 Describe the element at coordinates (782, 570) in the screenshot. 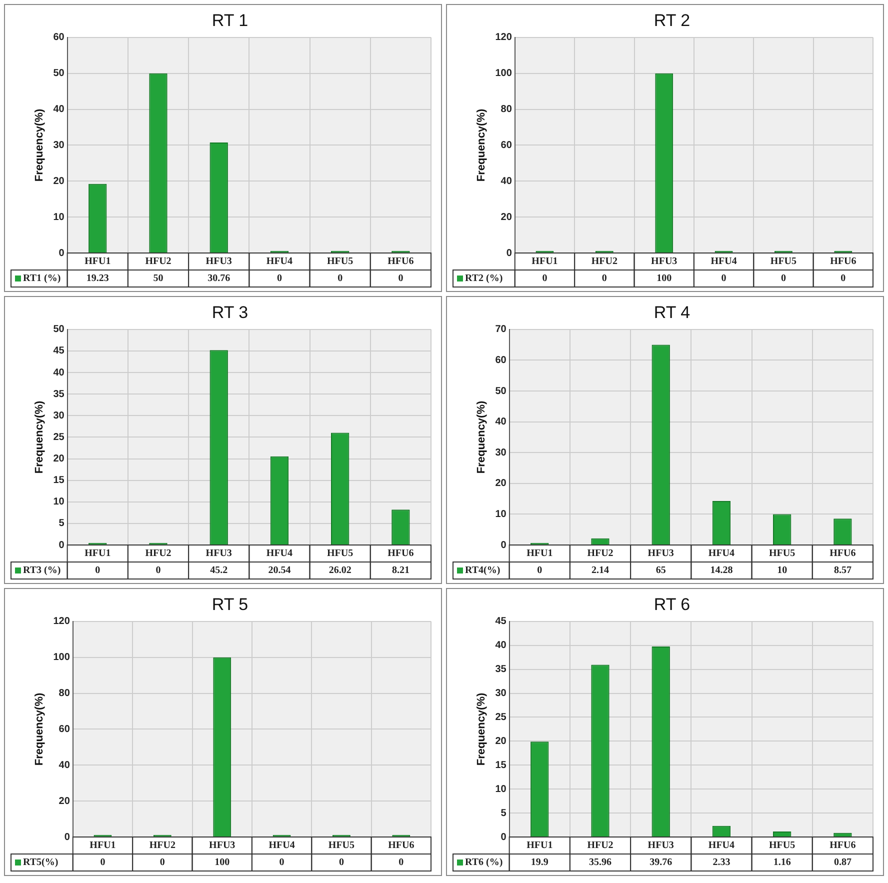

I see `data-label: 10` at that location.